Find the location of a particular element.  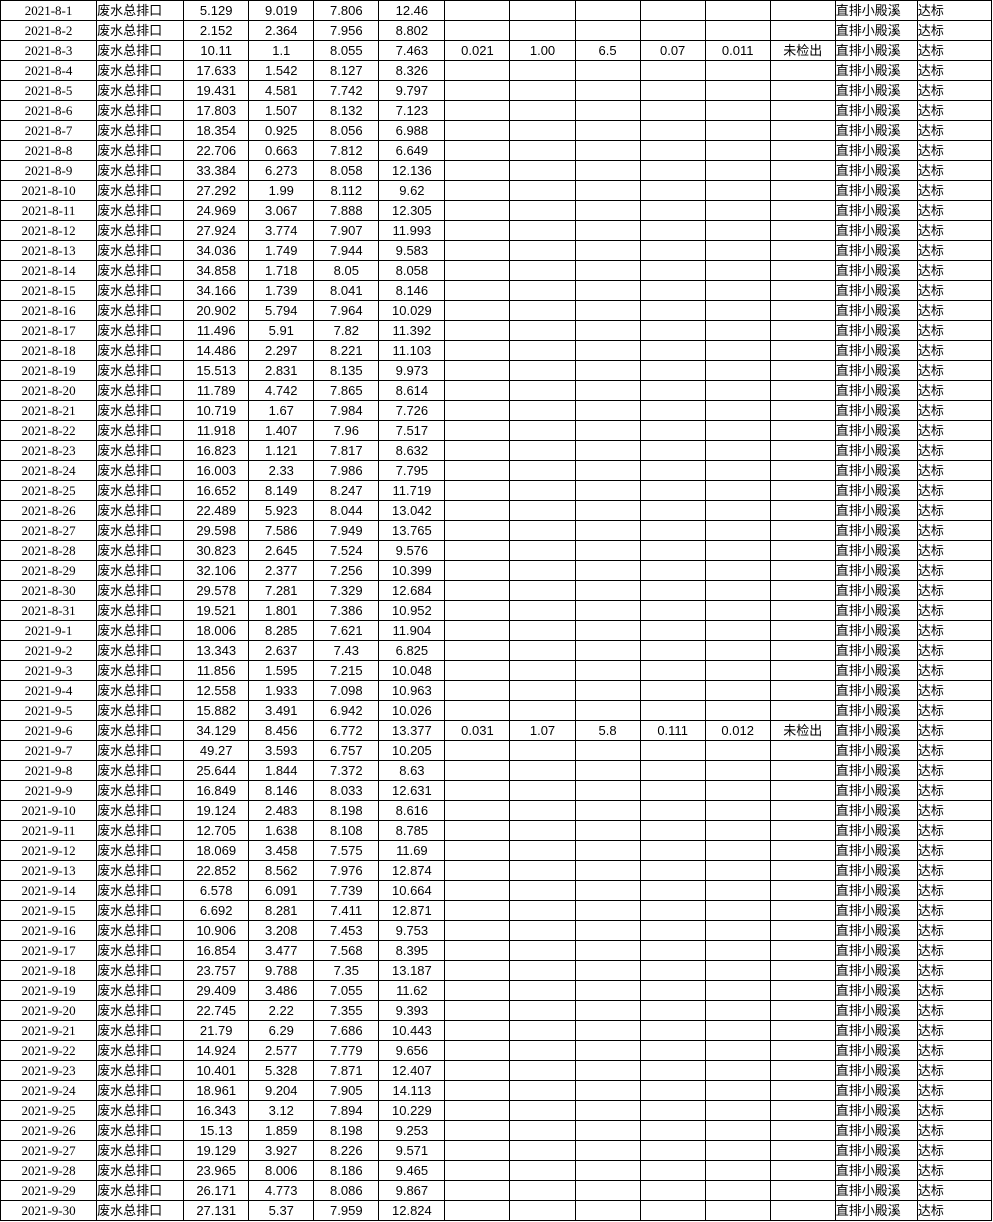

cell-value-1: 15.13 is located at coordinates (216, 1130).